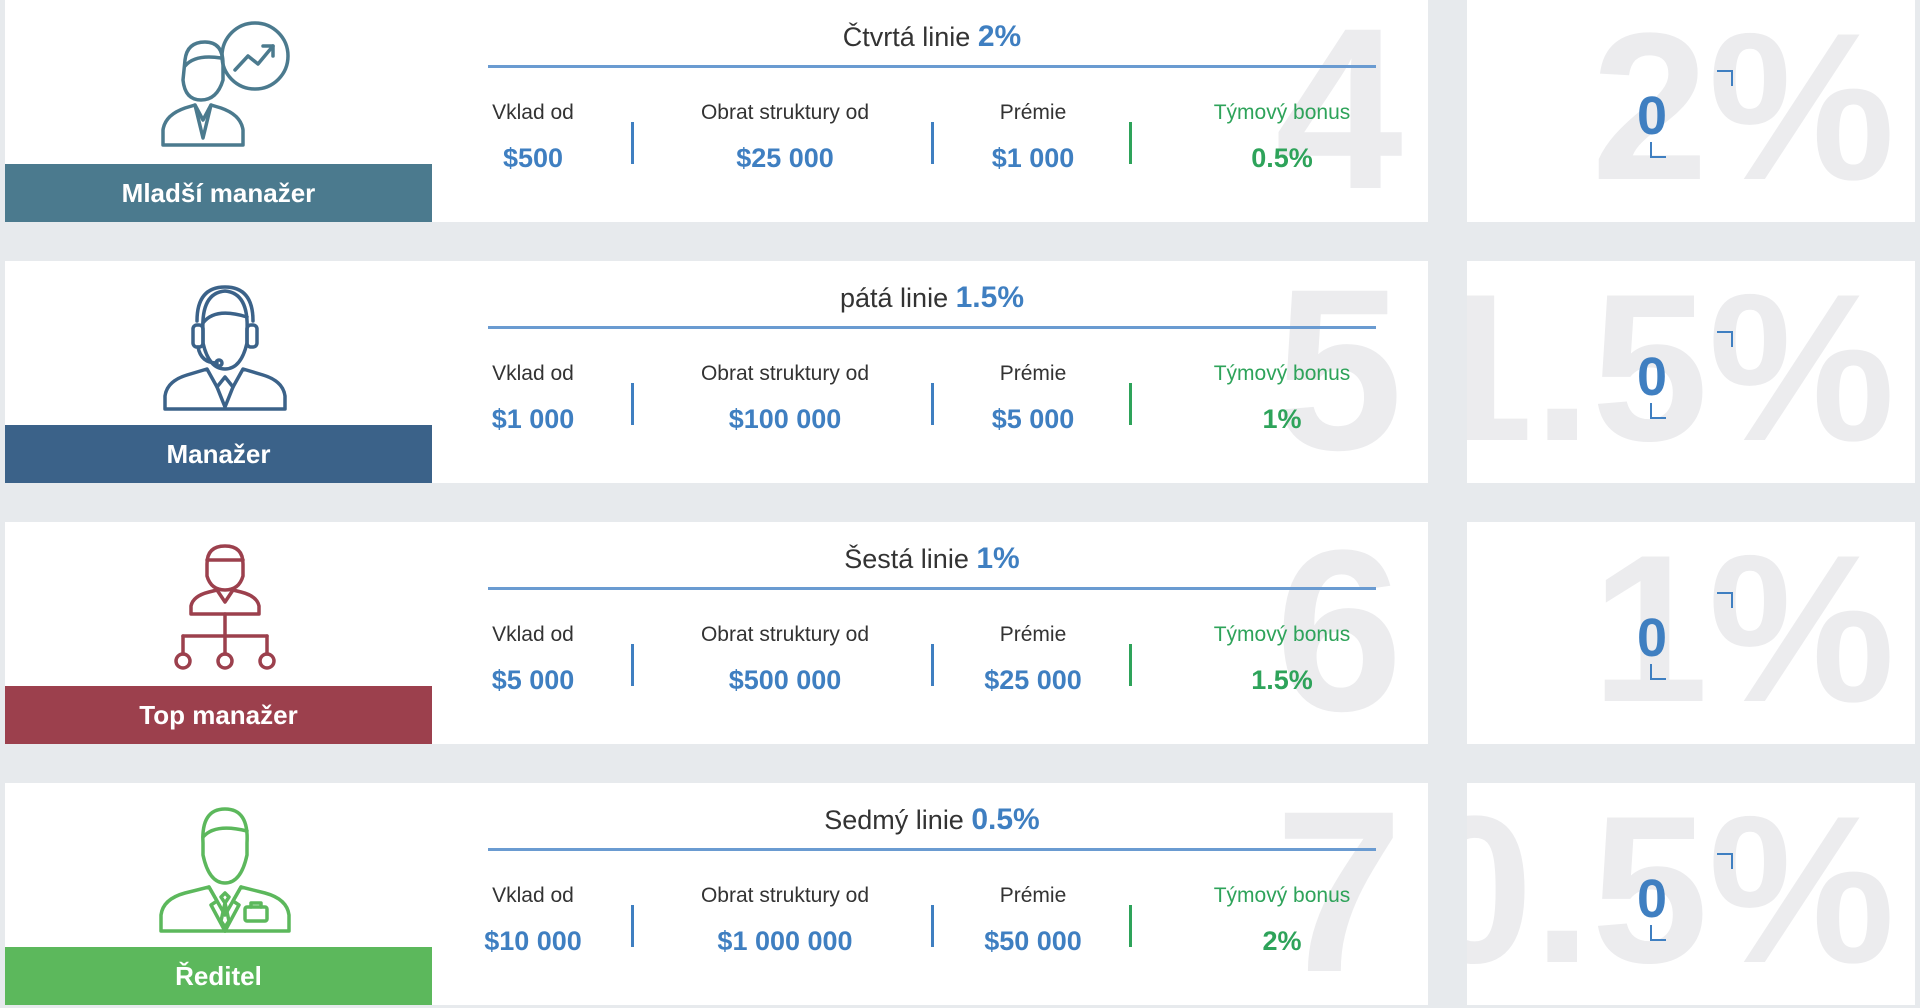  What do you see at coordinates (1282, 920) in the screenshot?
I see `team-bonus-stat: Týmový bonus 2%` at bounding box center [1282, 920].